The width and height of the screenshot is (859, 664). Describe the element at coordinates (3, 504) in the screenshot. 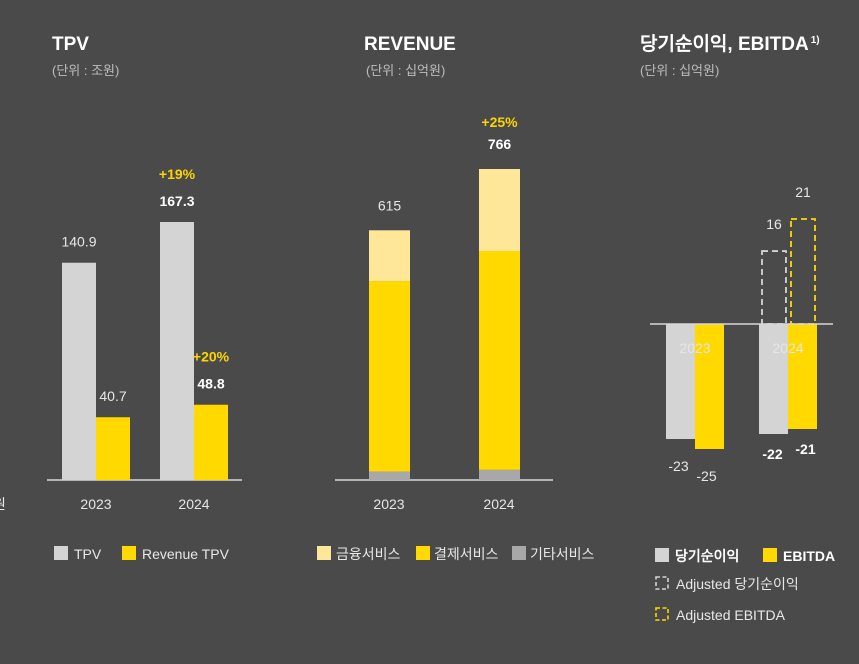

I see `edge-fragment-text: 원` at that location.